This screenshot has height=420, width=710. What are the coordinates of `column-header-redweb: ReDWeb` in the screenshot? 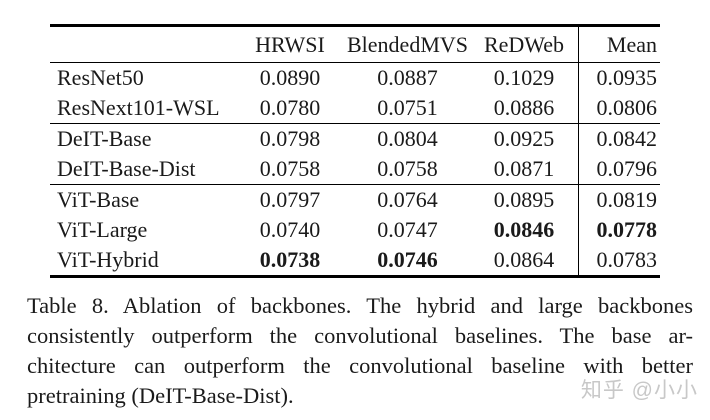 It's located at (524, 44).